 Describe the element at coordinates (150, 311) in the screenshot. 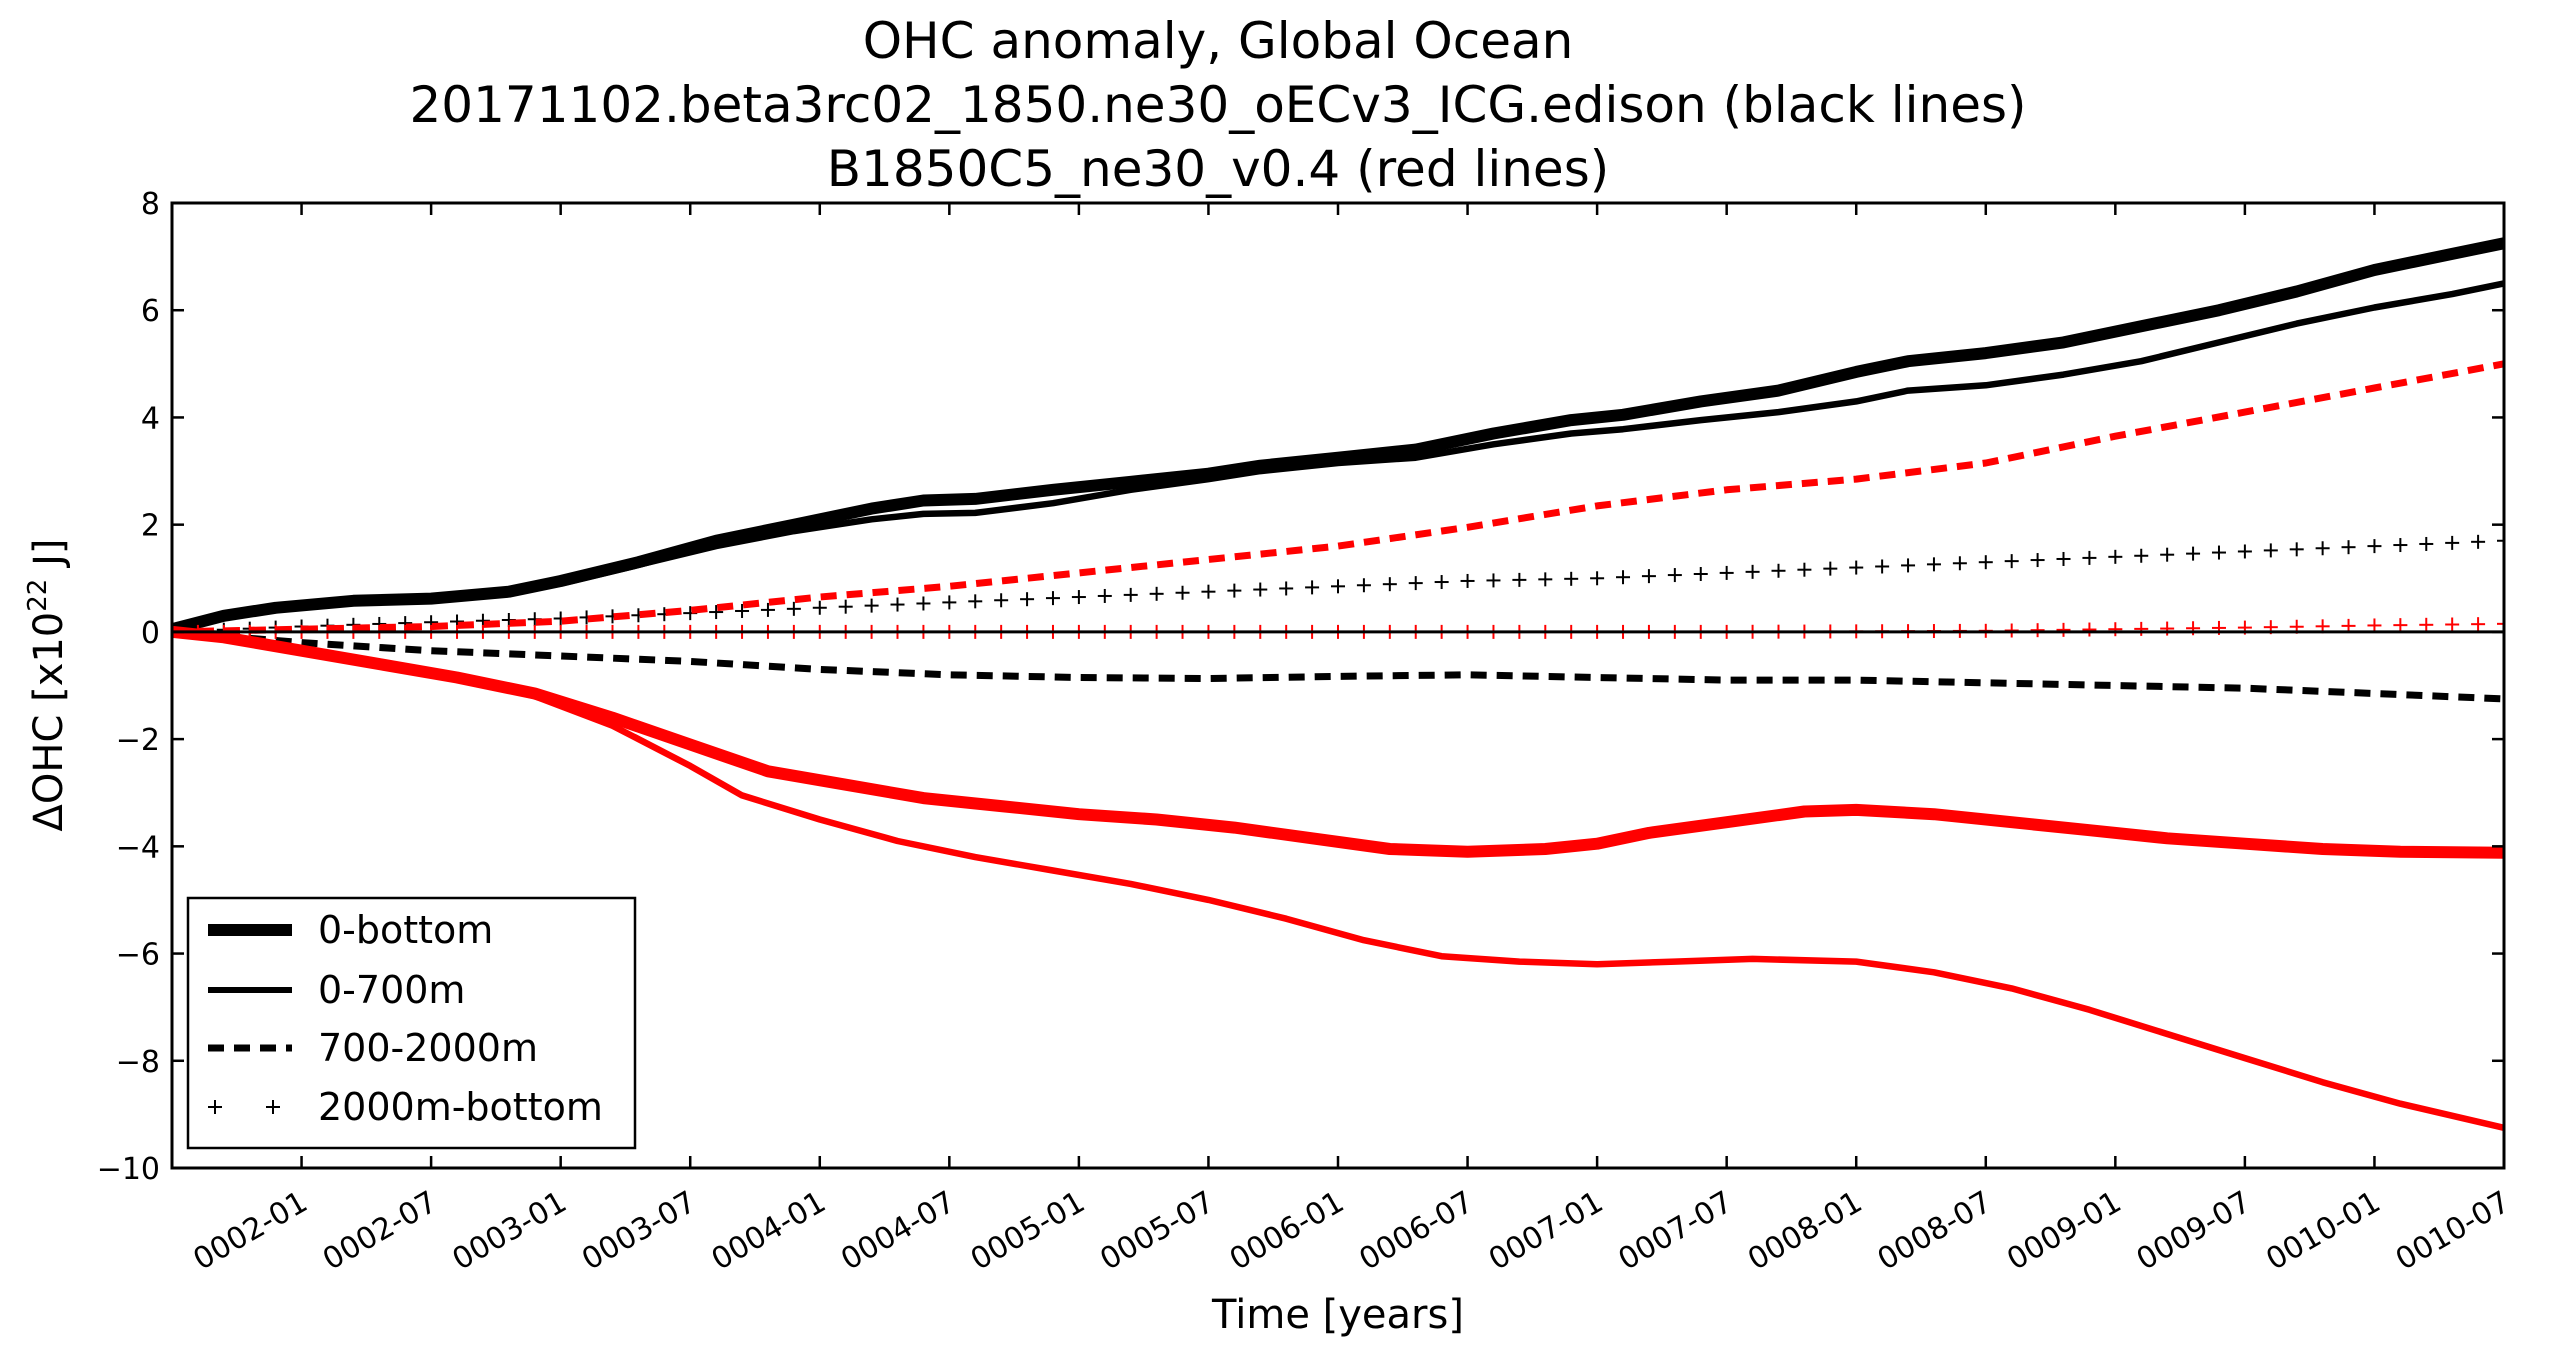

I see `y-tick-label: 6` at that location.